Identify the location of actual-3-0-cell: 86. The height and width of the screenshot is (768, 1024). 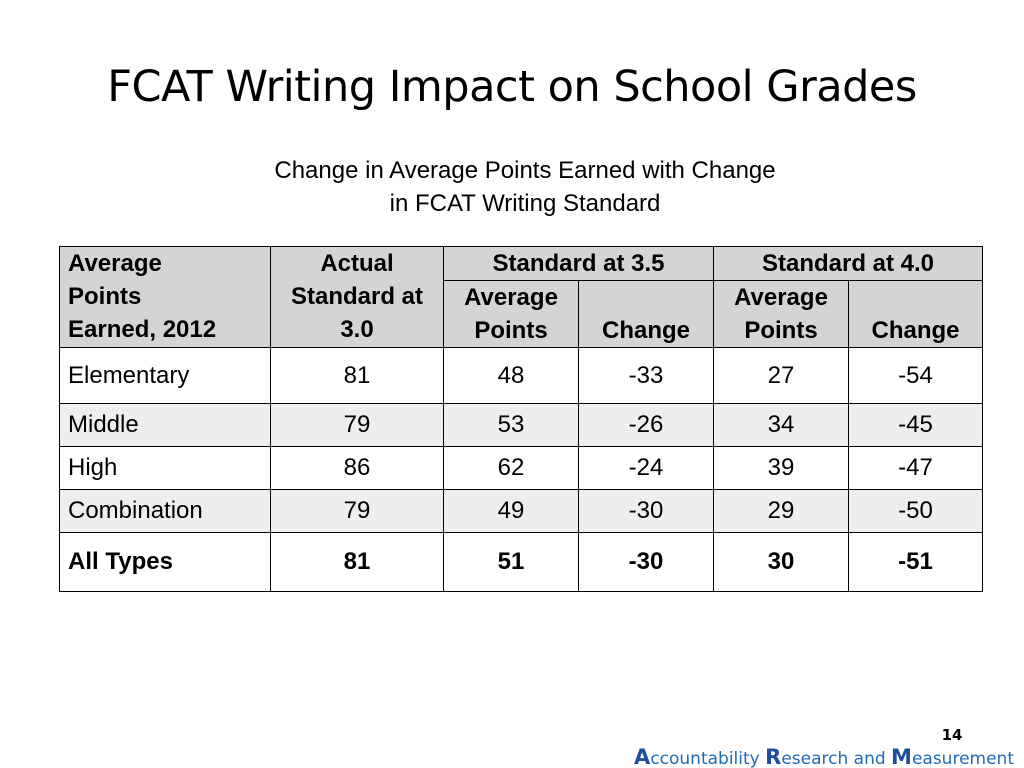
(357, 468).